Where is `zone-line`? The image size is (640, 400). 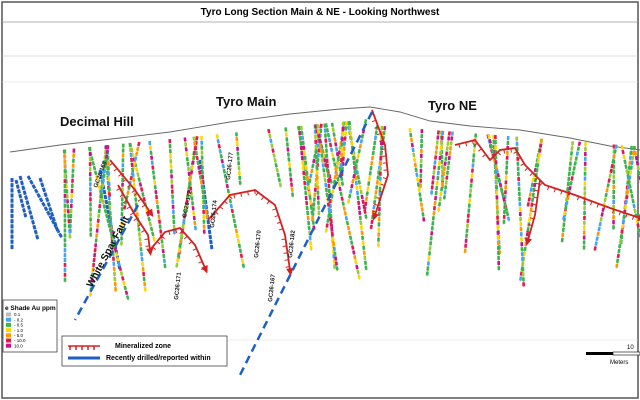
zone-line is located at coordinates (177, 247).